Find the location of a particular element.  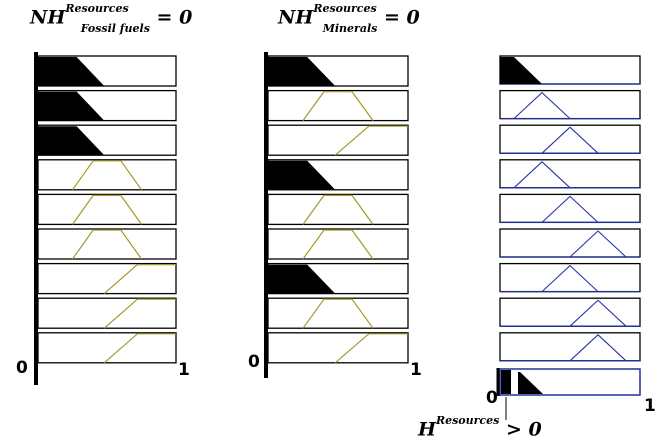

output-fill is located at coordinates (530, 383).